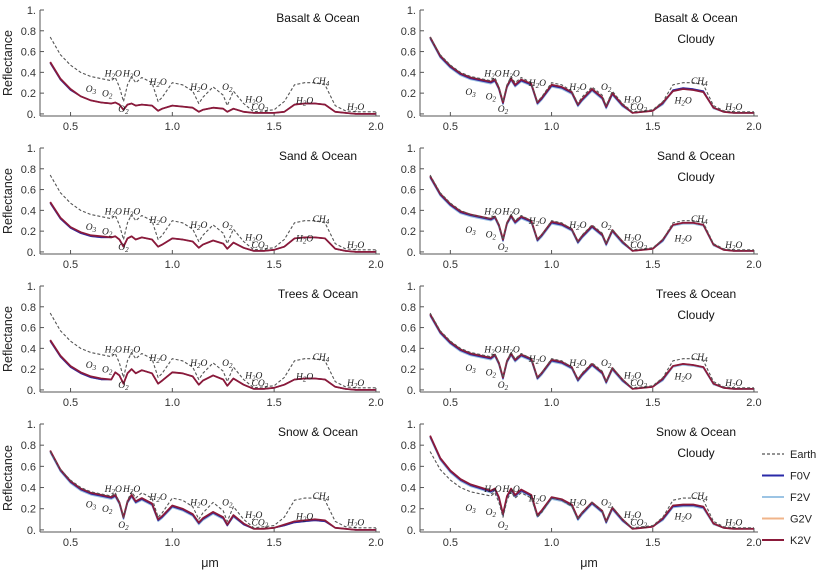  I want to click on panel-title: Snow & Ocean, so click(318, 432).